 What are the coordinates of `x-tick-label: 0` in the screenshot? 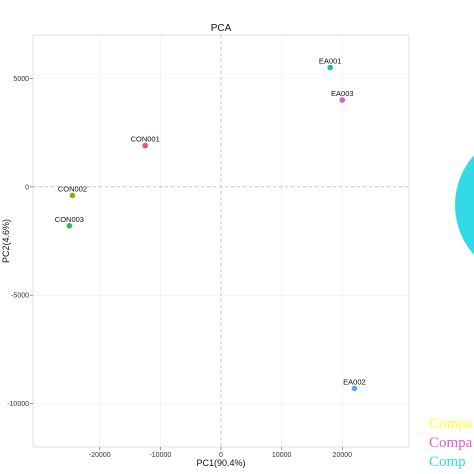 It's located at (221, 455).